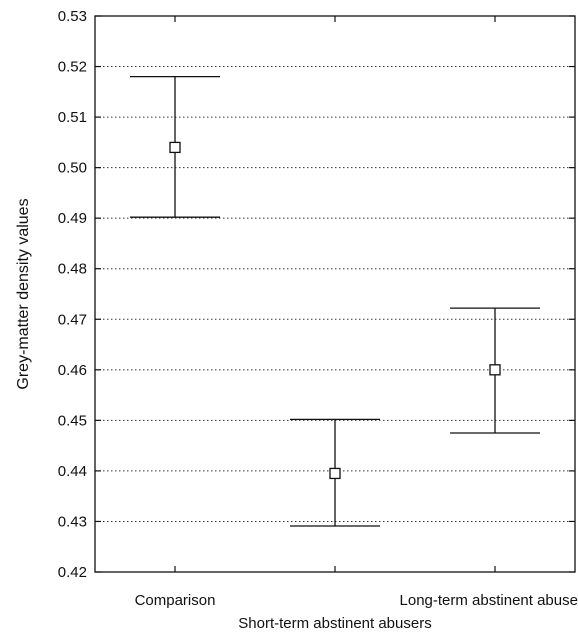  Describe the element at coordinates (23, 293) in the screenshot. I see `y-axis-label: Grey-matter density values` at that location.